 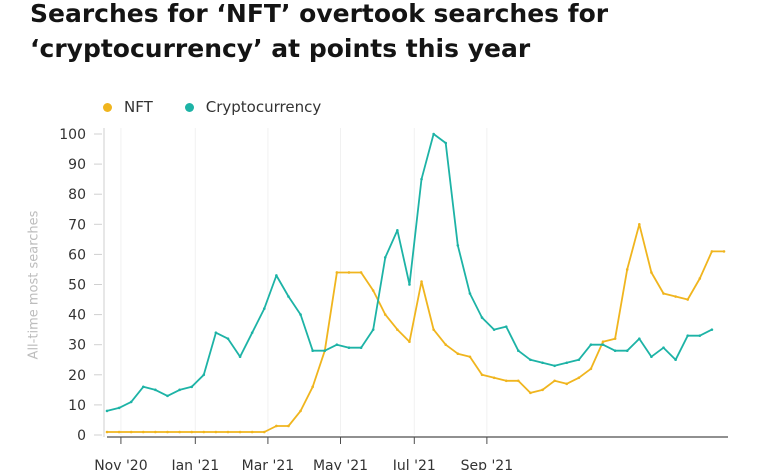 I want to click on y-tick-label: 100, so click(x=72, y=135).